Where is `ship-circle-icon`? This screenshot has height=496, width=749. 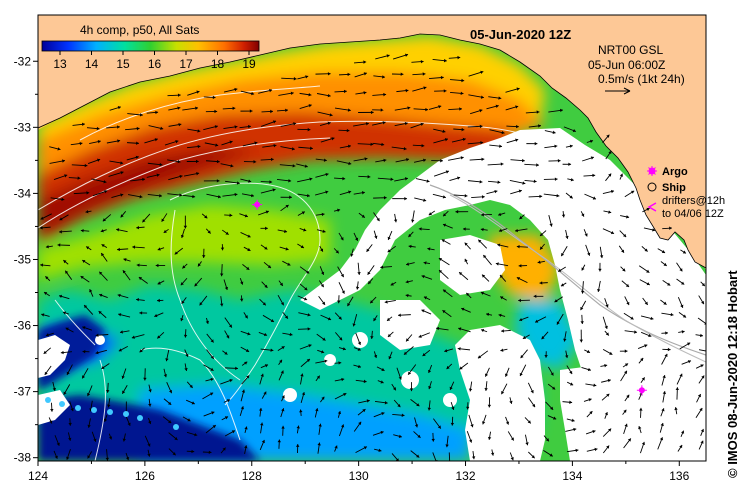
ship-circle-icon is located at coordinates (652, 187).